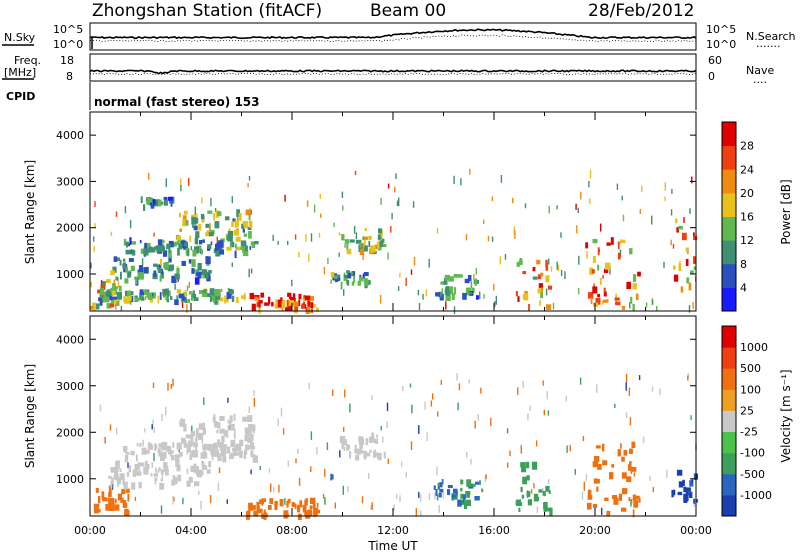 The width and height of the screenshot is (800, 554). Describe the element at coordinates (27, 60) in the screenshot. I see `freq-left-label-1: Freq.` at that location.